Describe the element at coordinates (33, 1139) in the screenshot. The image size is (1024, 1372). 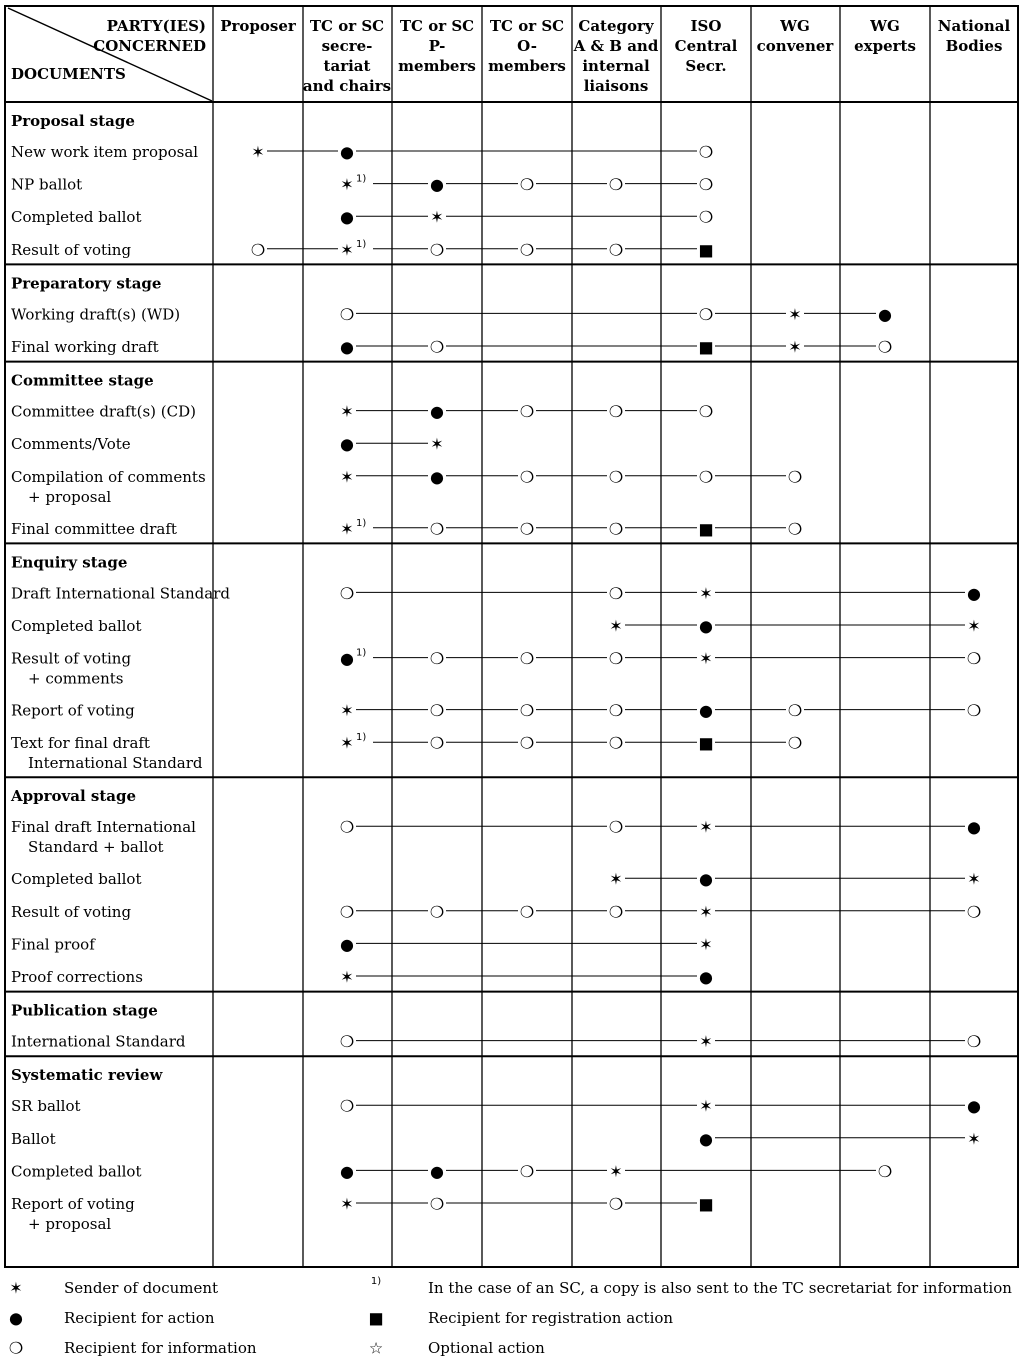
I see `document-label: Ballot` at that location.